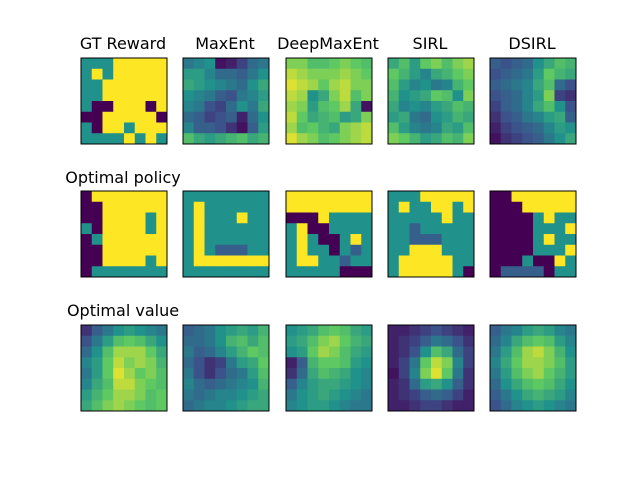 Image resolution: width=640 pixels, height=480 pixels. What do you see at coordinates (329, 234) in the screenshot?
I see `heatmap-panel-r1-c2` at bounding box center [329, 234].